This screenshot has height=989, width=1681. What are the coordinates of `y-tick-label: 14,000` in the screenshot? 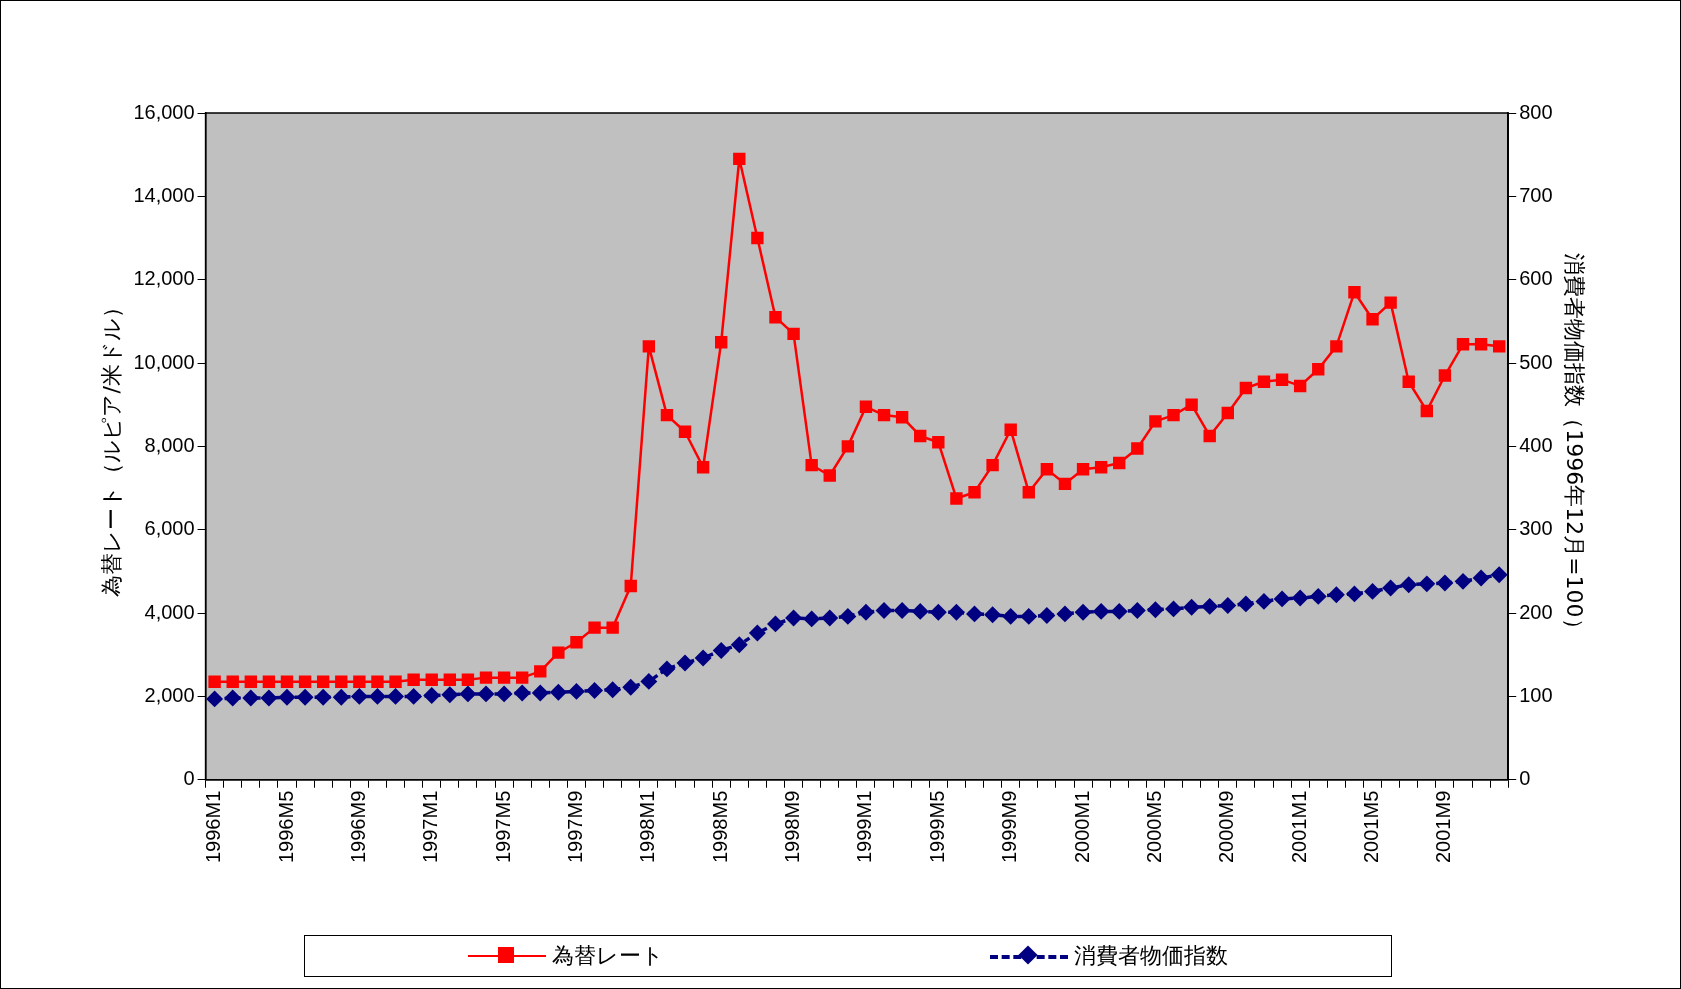 It's located at (164, 194).